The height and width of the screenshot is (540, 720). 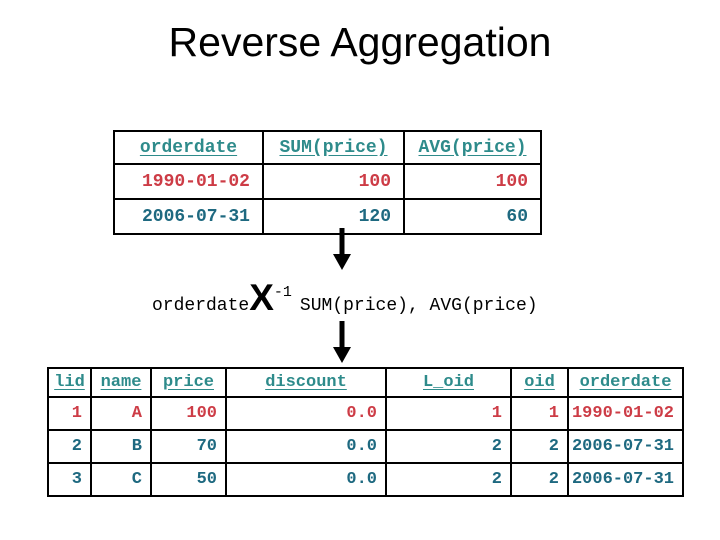 What do you see at coordinates (360, 42) in the screenshot?
I see `slide-title: Reverse Aggregation` at bounding box center [360, 42].